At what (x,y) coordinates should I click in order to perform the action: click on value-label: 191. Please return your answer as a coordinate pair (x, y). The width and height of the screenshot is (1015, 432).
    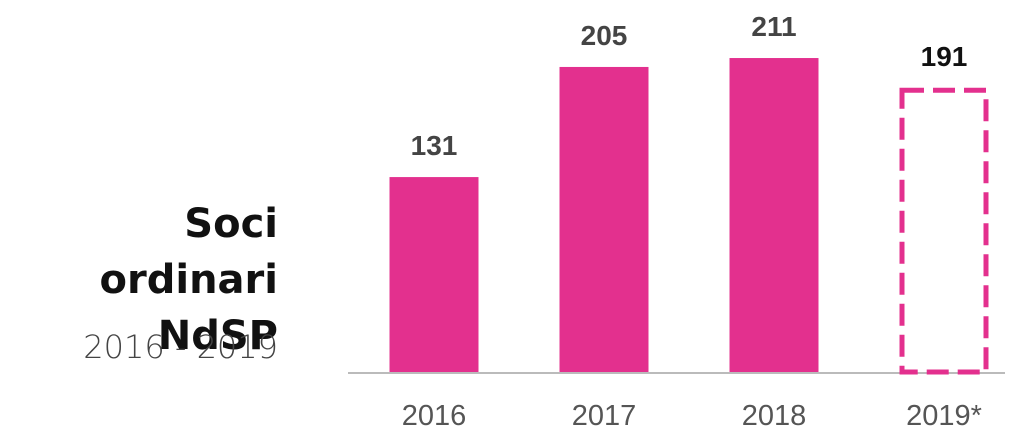
    Looking at the image, I should click on (944, 56).